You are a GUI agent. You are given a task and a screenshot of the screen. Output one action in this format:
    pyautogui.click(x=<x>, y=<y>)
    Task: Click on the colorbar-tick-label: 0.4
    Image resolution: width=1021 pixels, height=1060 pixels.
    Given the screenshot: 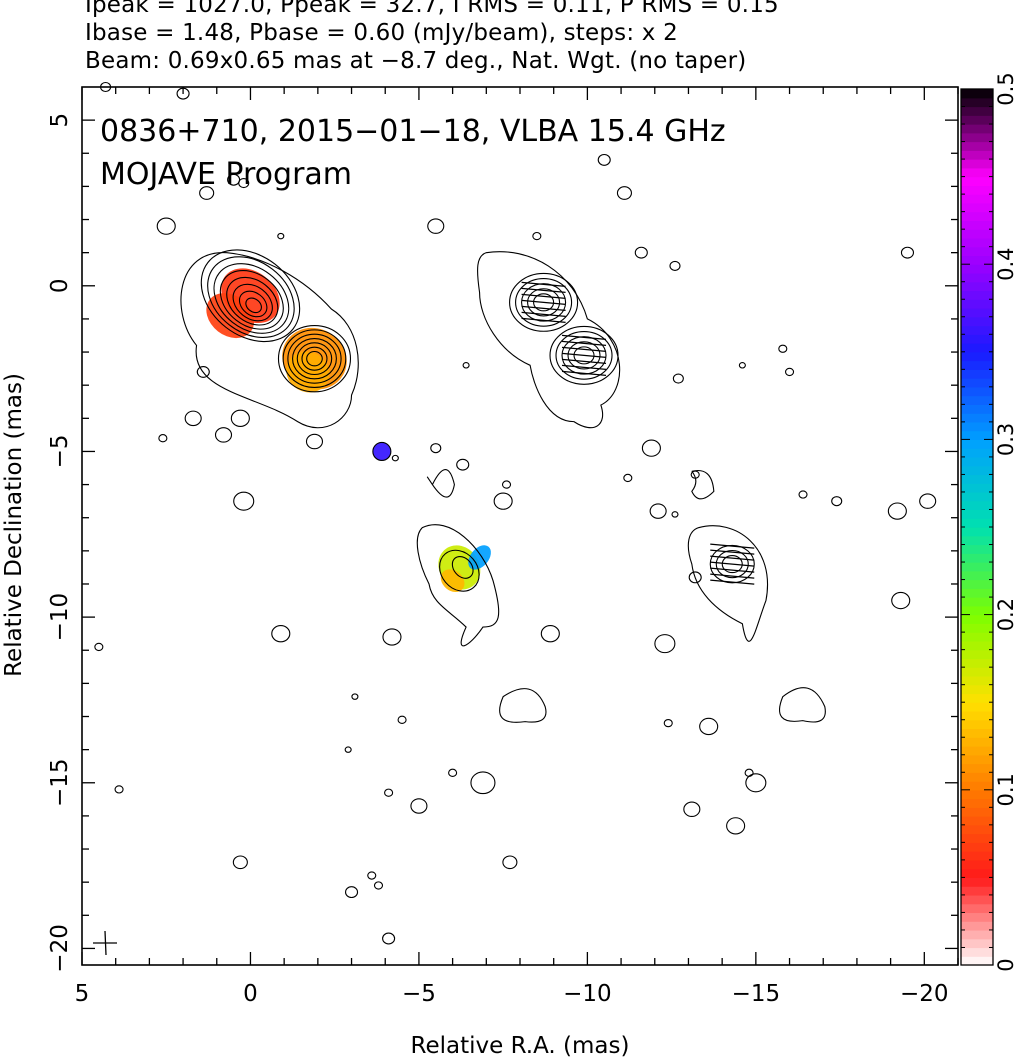 What is the action you would take?
    pyautogui.click(x=1006, y=263)
    